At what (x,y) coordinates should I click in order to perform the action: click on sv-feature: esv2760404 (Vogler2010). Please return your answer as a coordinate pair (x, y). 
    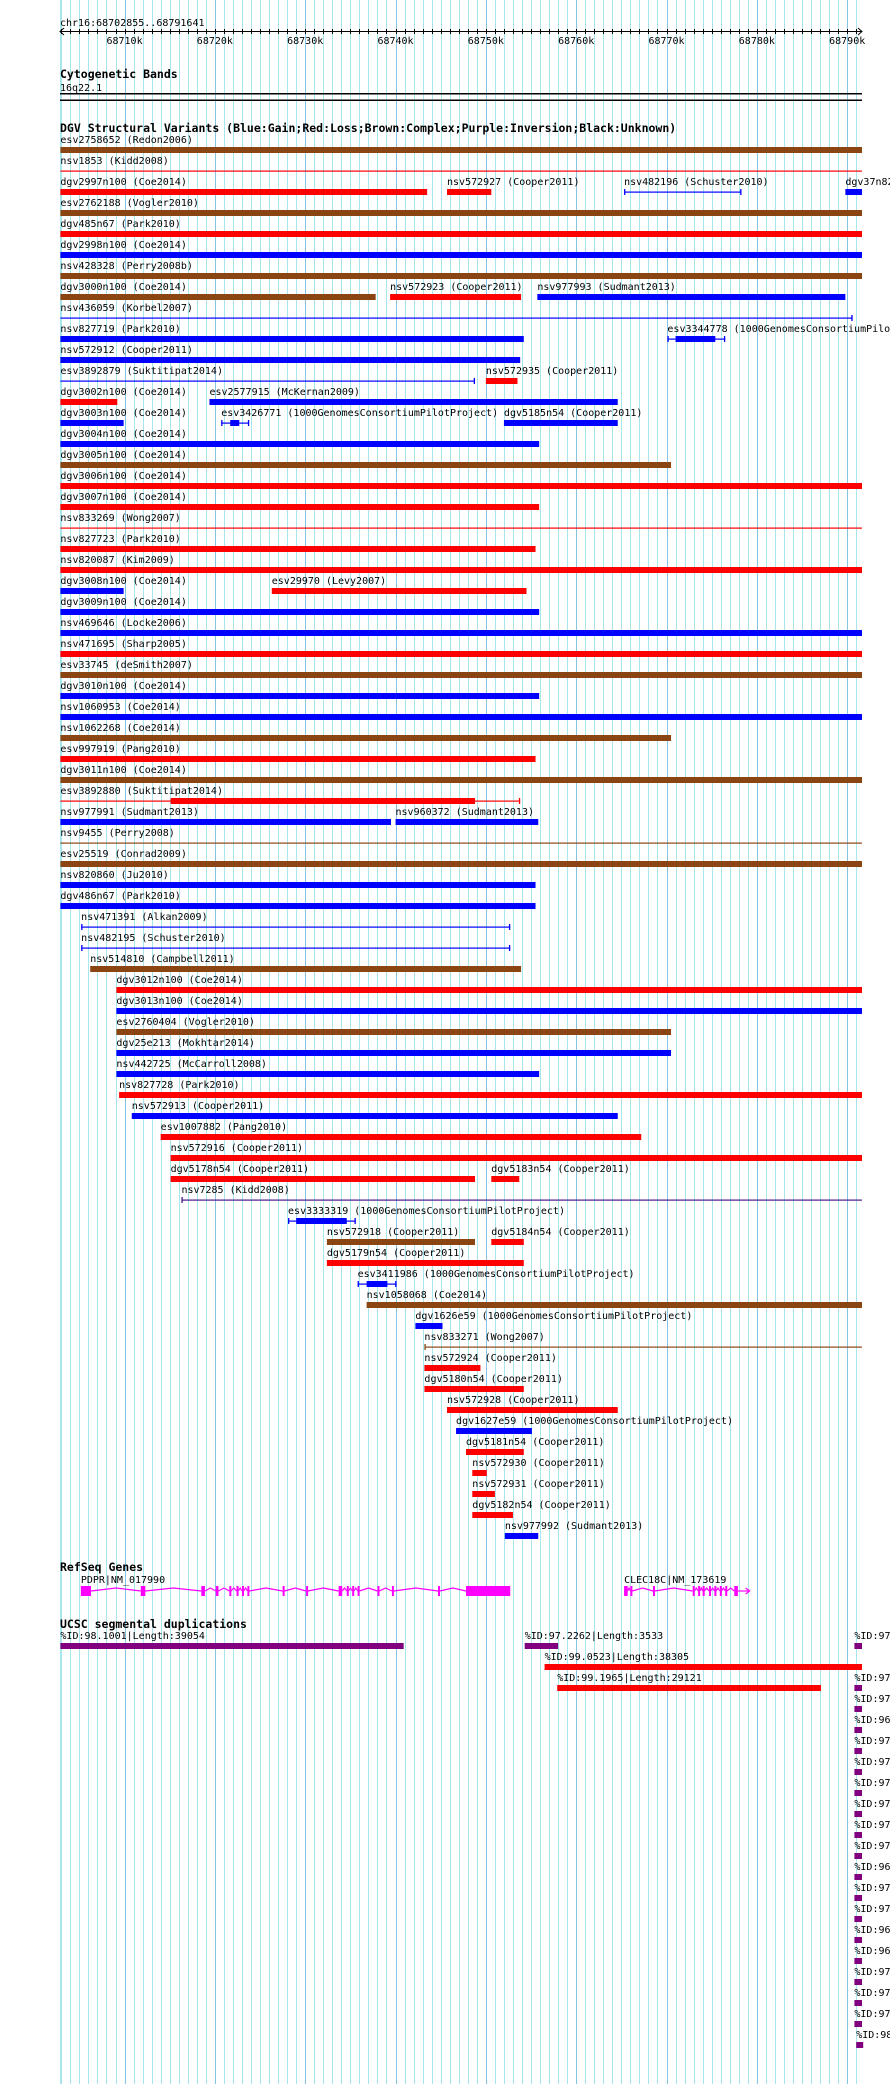
    Looking at the image, I should click on (394, 1026).